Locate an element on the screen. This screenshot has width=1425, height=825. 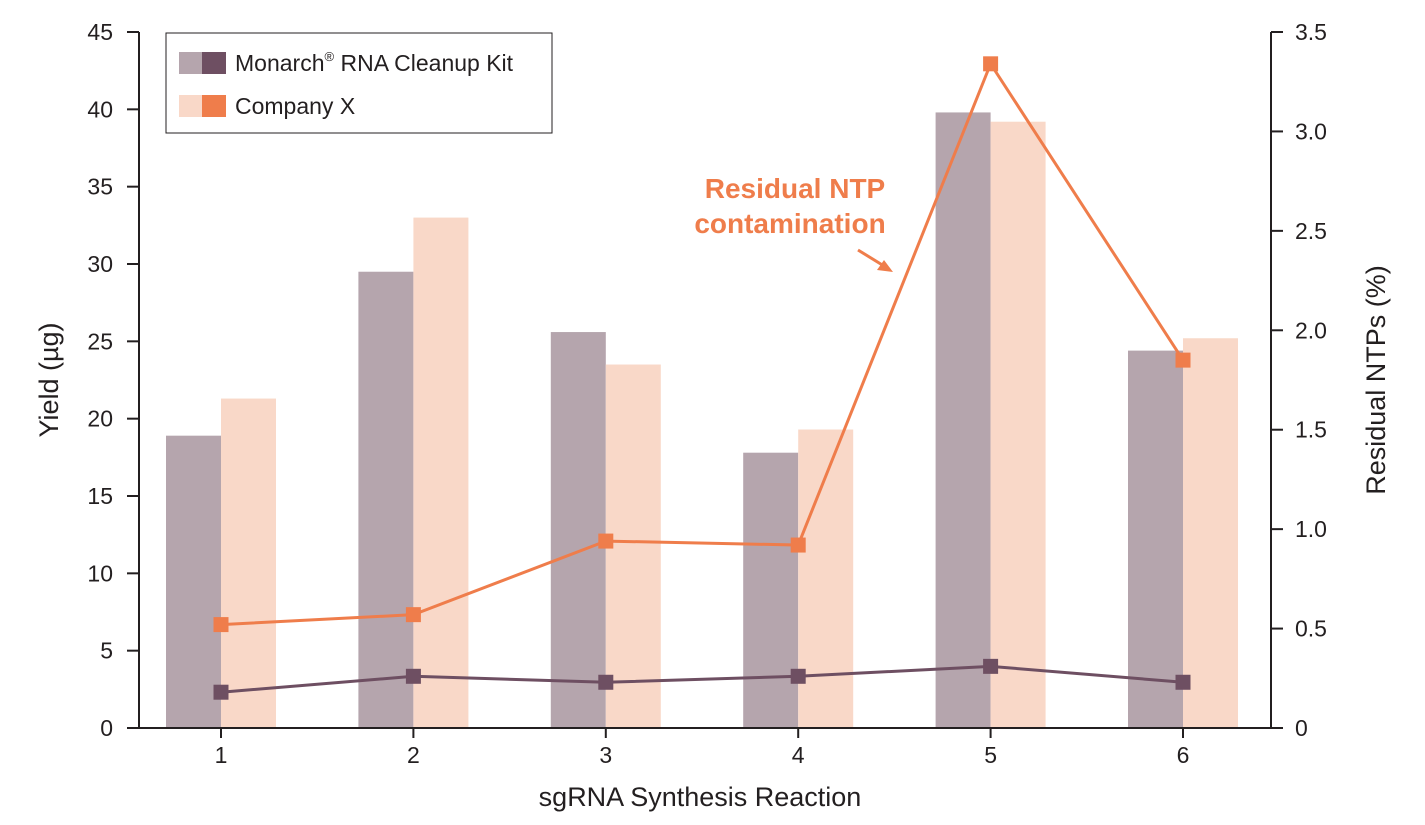
right-y-axis-title: Residual NTPs (%) is located at coordinates (1376, 380).